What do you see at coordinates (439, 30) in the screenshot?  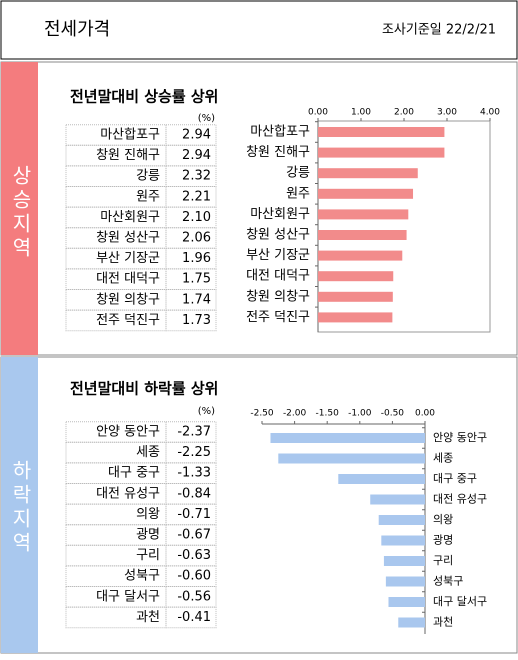 I see `header-date: 조사기준일 22/2/21` at bounding box center [439, 30].